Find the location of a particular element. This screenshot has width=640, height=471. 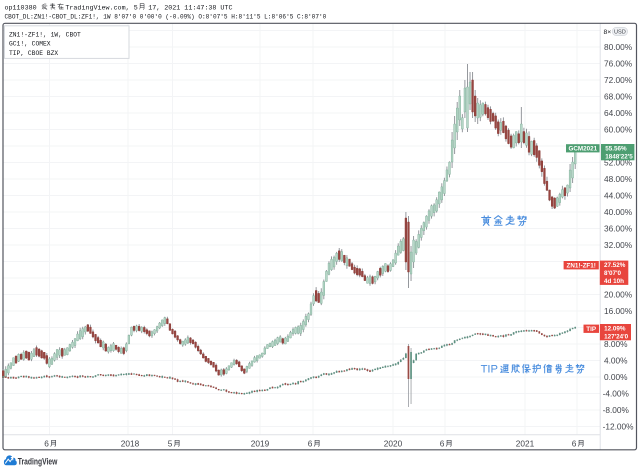

svg-text: 0.00% is located at coordinates (616, 377).